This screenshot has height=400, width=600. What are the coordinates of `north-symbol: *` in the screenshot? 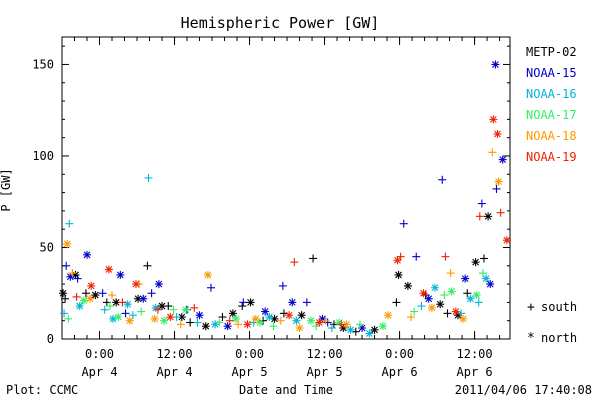 It's located at (531, 338).